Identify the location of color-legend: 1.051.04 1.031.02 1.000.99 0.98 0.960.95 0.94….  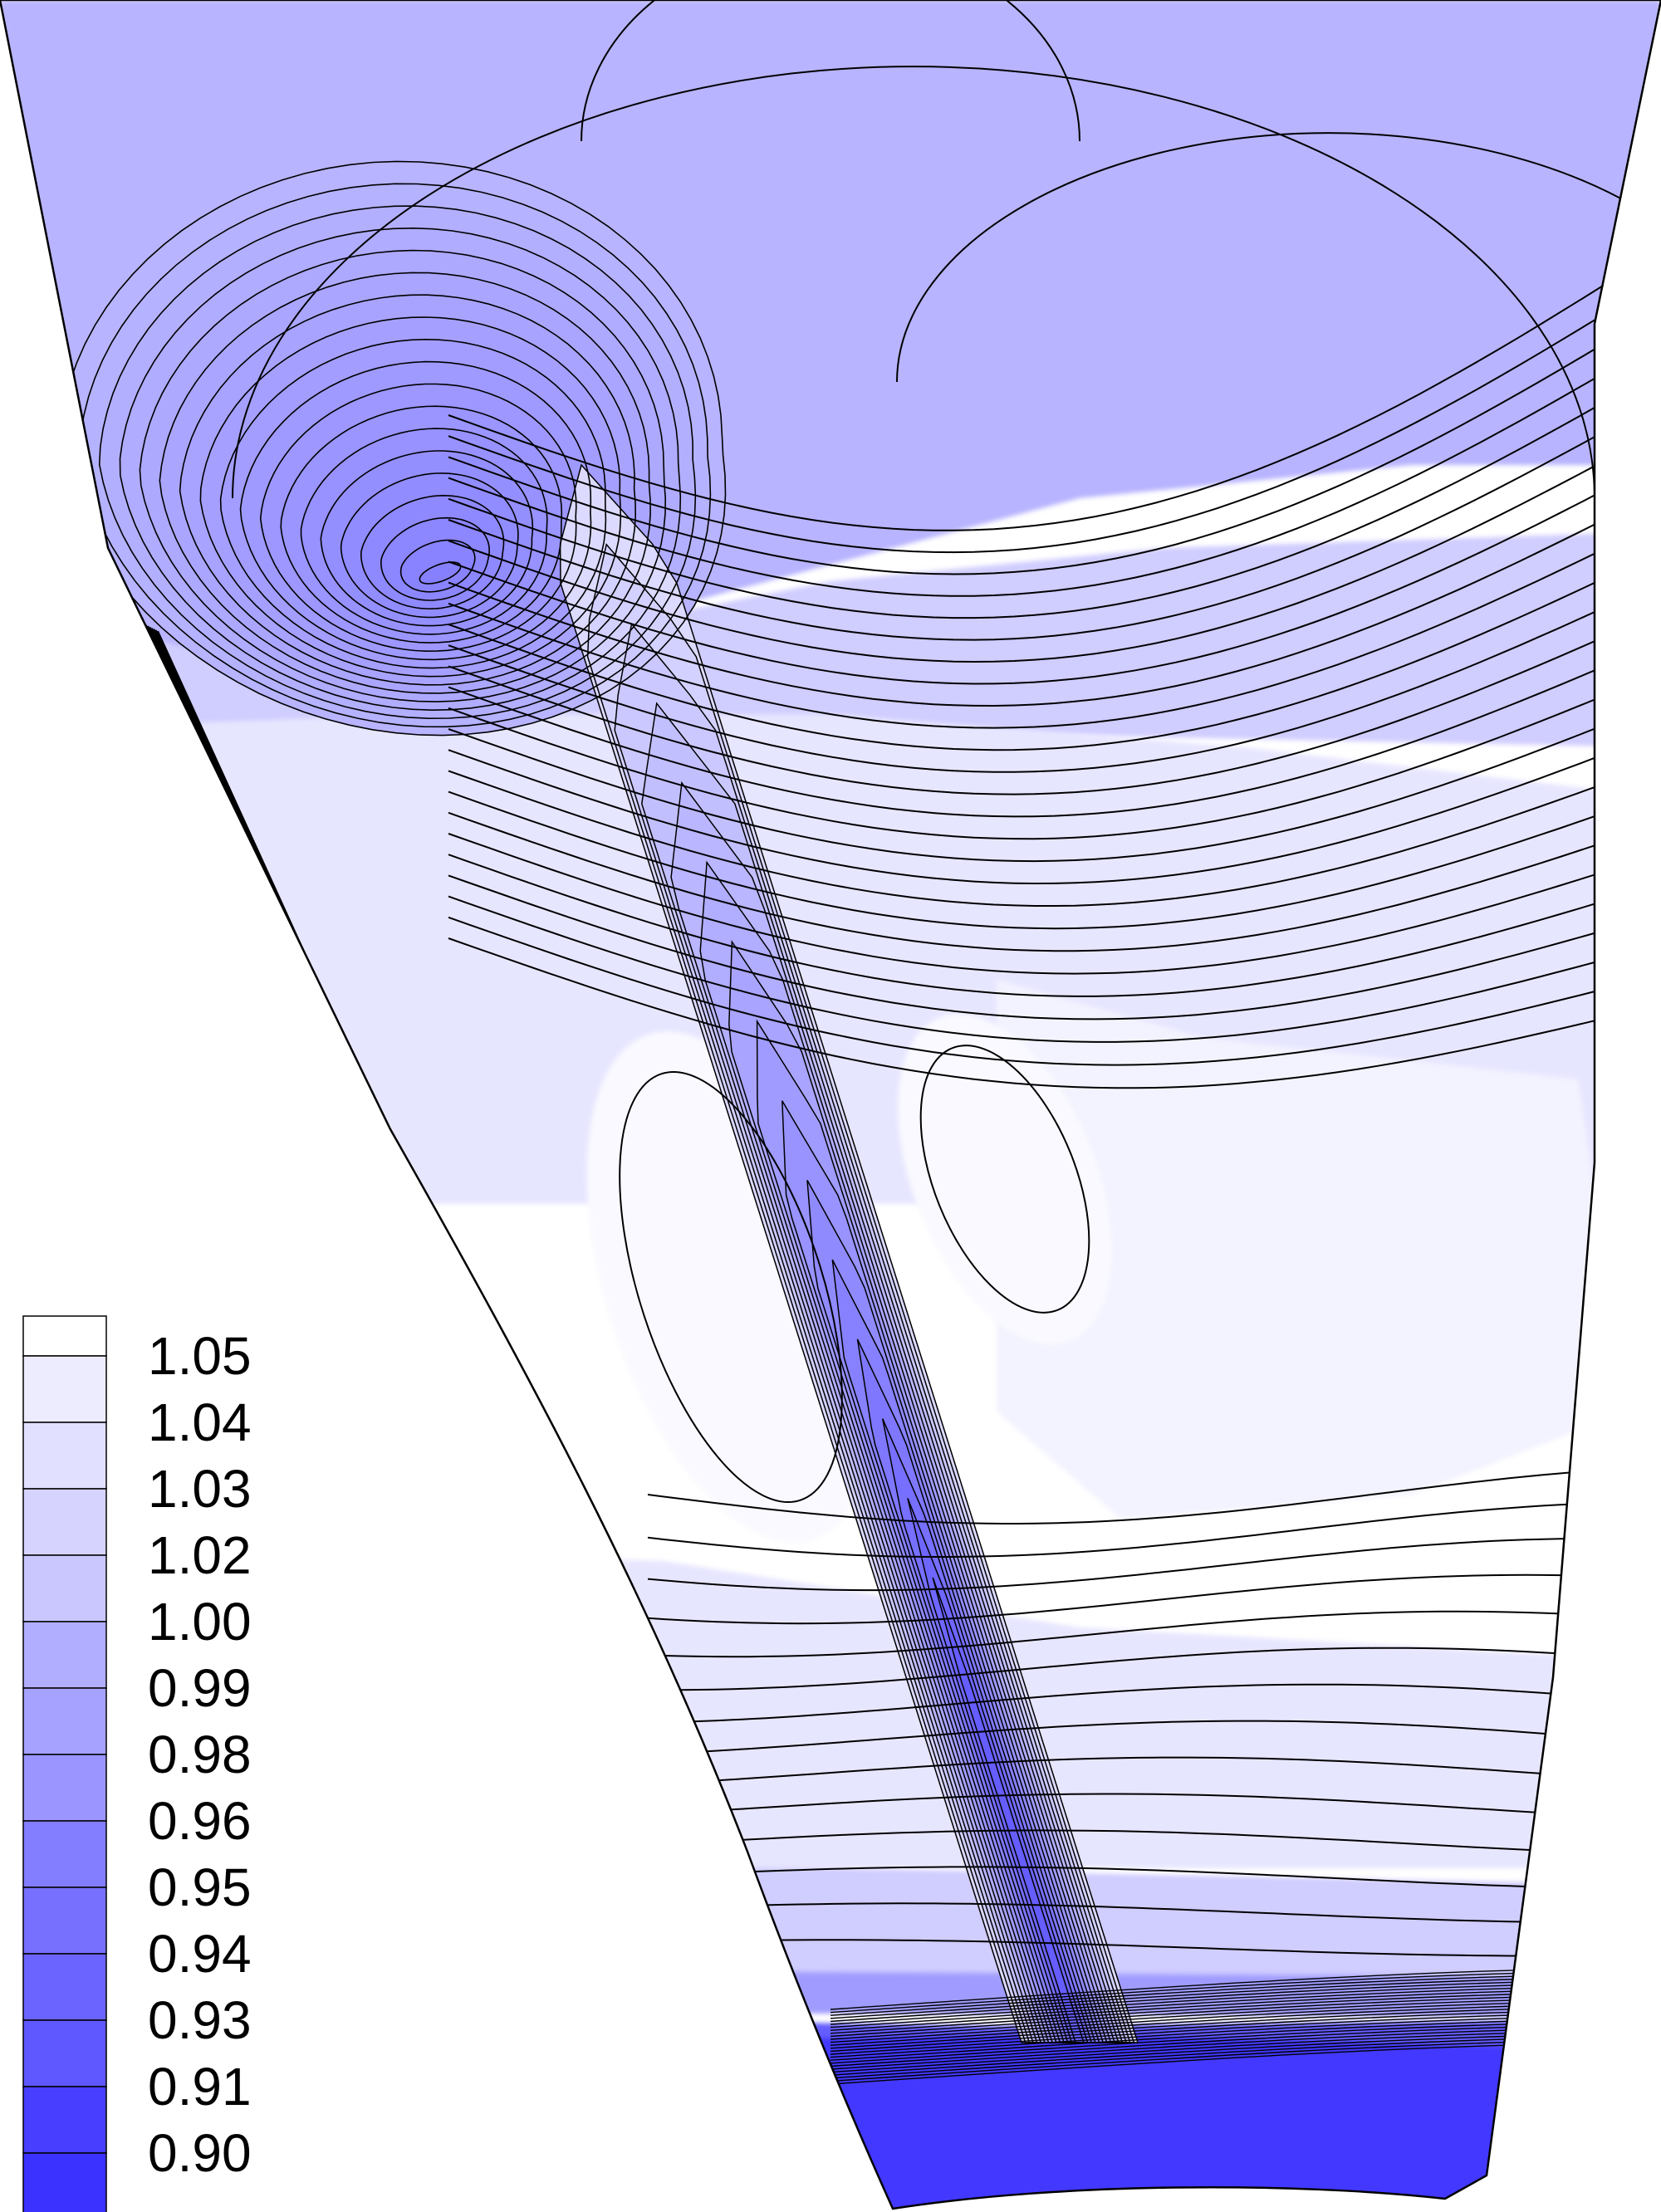
(137, 1763).